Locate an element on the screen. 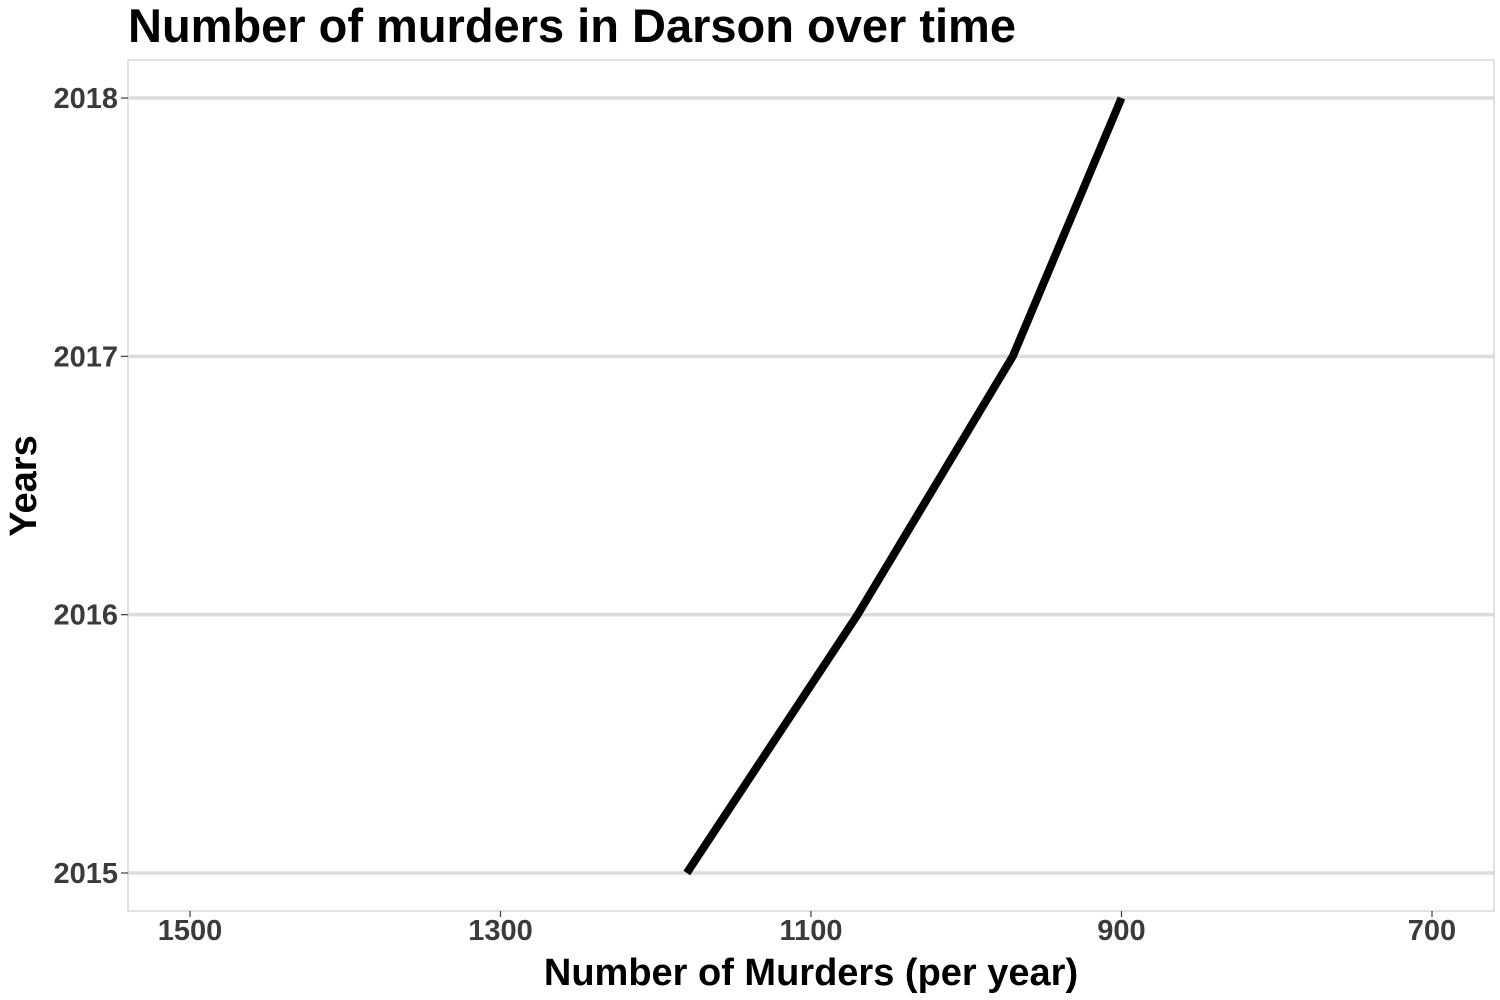  x-tick-label-1500: 1500 is located at coordinates (190, 931).